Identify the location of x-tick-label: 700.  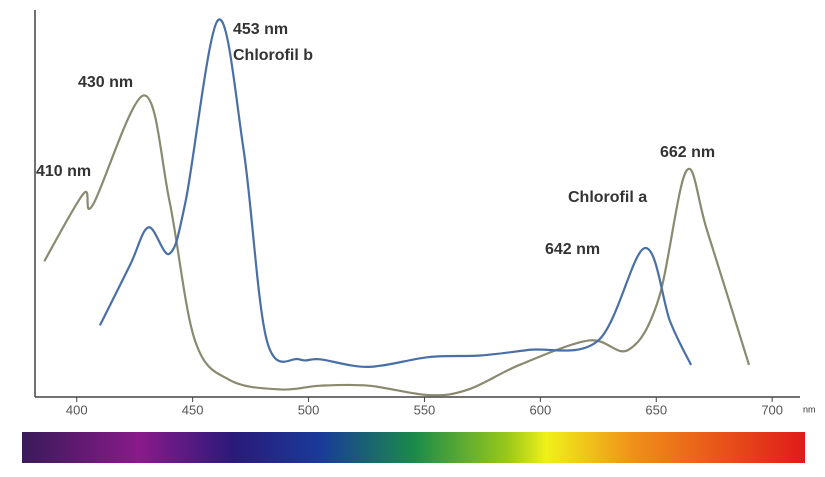
(772, 409).